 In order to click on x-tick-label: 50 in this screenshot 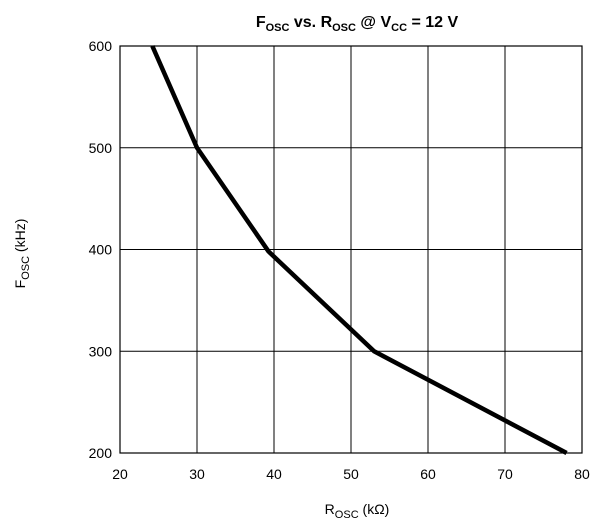, I will do `click(351, 474)`.